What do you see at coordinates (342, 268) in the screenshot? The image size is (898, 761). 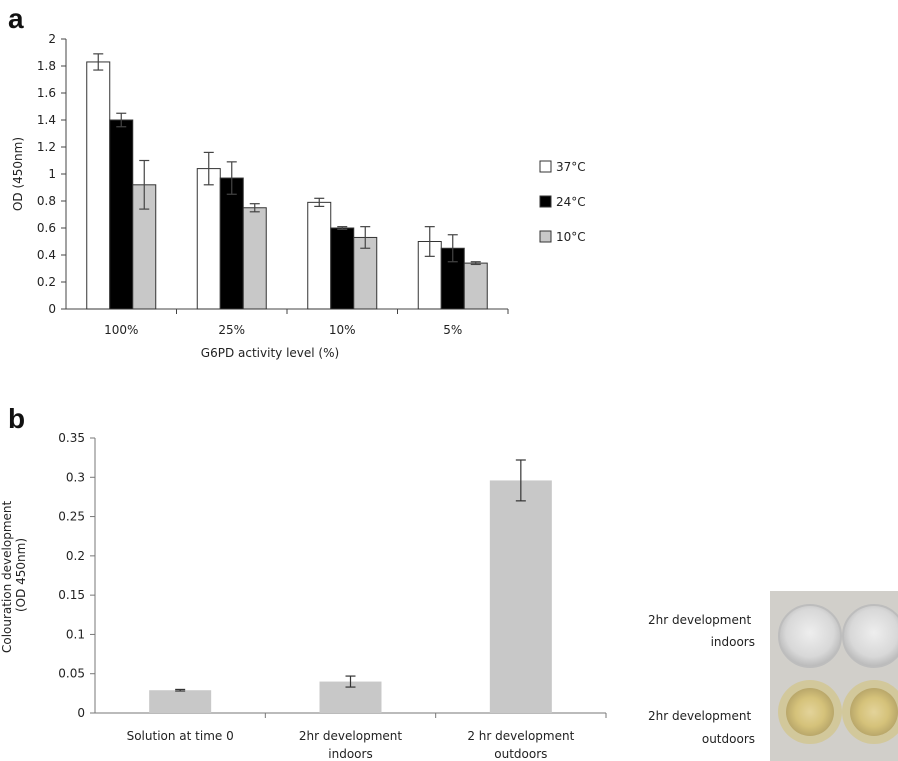 I see `chart-a-bar-10-24-c` at bounding box center [342, 268].